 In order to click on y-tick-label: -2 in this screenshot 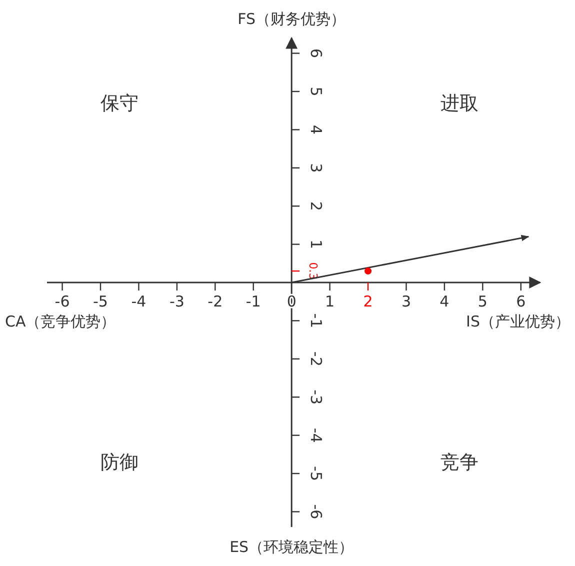, I will do `click(315, 358)`.